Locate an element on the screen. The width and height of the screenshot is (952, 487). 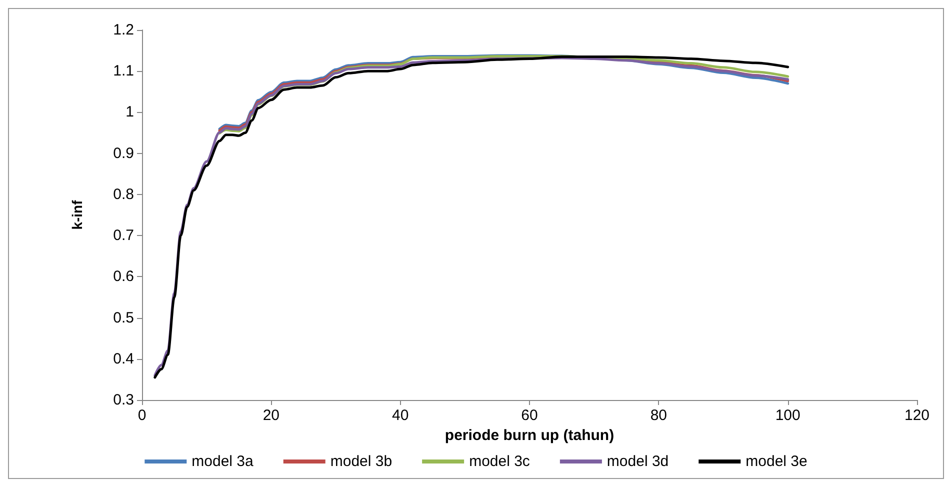
y-tick-label: 0.9 is located at coordinates (123, 153).